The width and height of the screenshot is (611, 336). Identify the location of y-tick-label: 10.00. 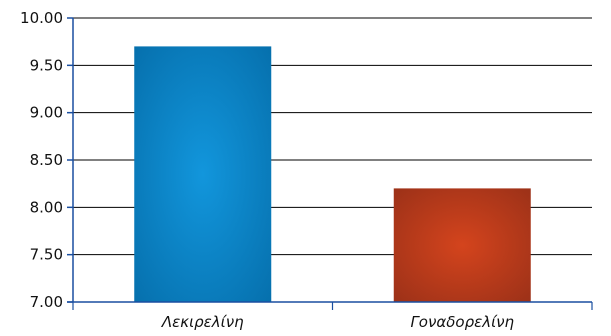
(41, 18).